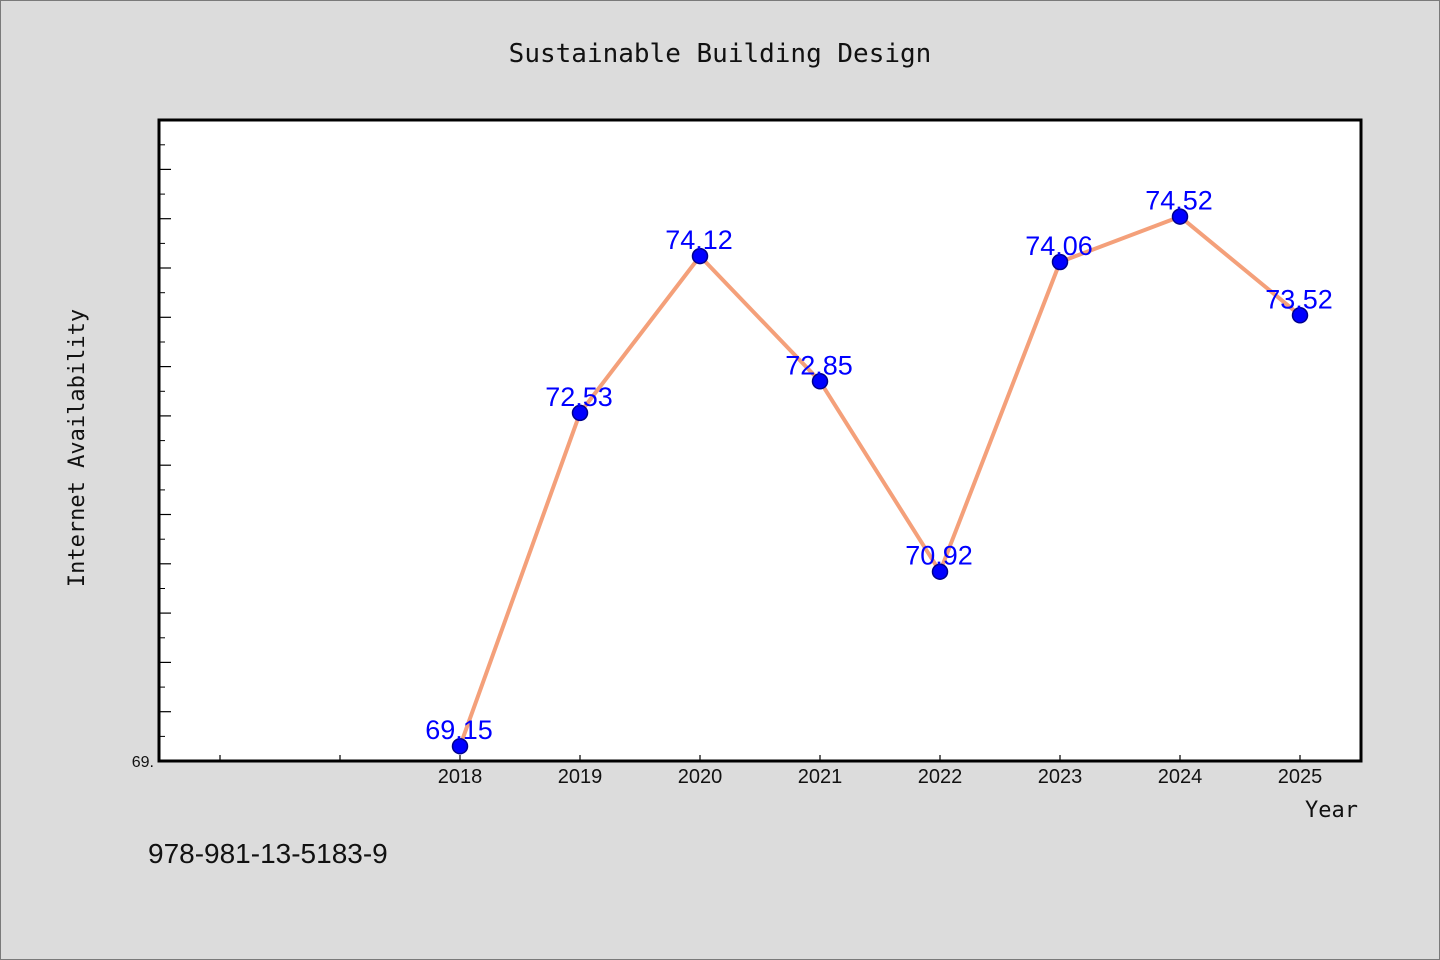  What do you see at coordinates (460, 777) in the screenshot?
I see `x-tick-label: 2018` at bounding box center [460, 777].